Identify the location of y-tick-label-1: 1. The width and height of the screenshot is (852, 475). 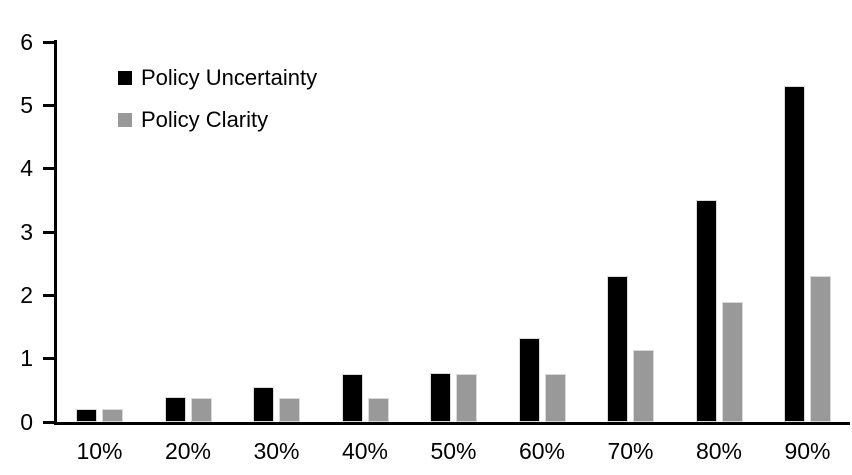
(26, 358).